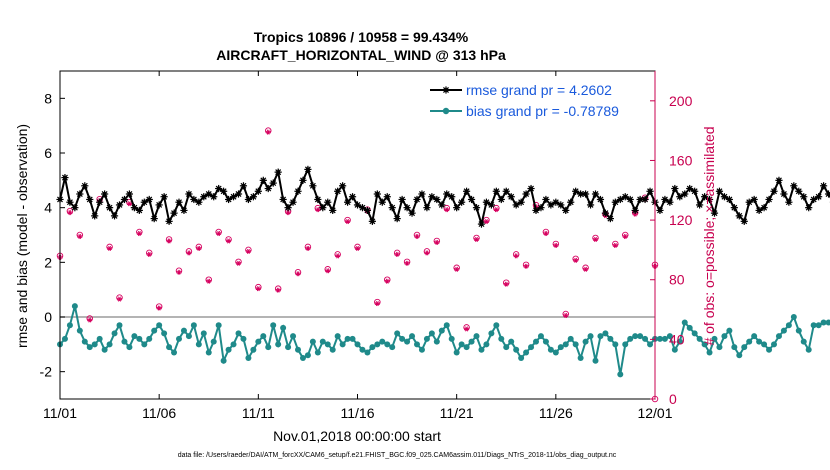 Image resolution: width=830 pixels, height=470 pixels. Describe the element at coordinates (457, 413) in the screenshot. I see `x-tick-label: 11/21` at that location.